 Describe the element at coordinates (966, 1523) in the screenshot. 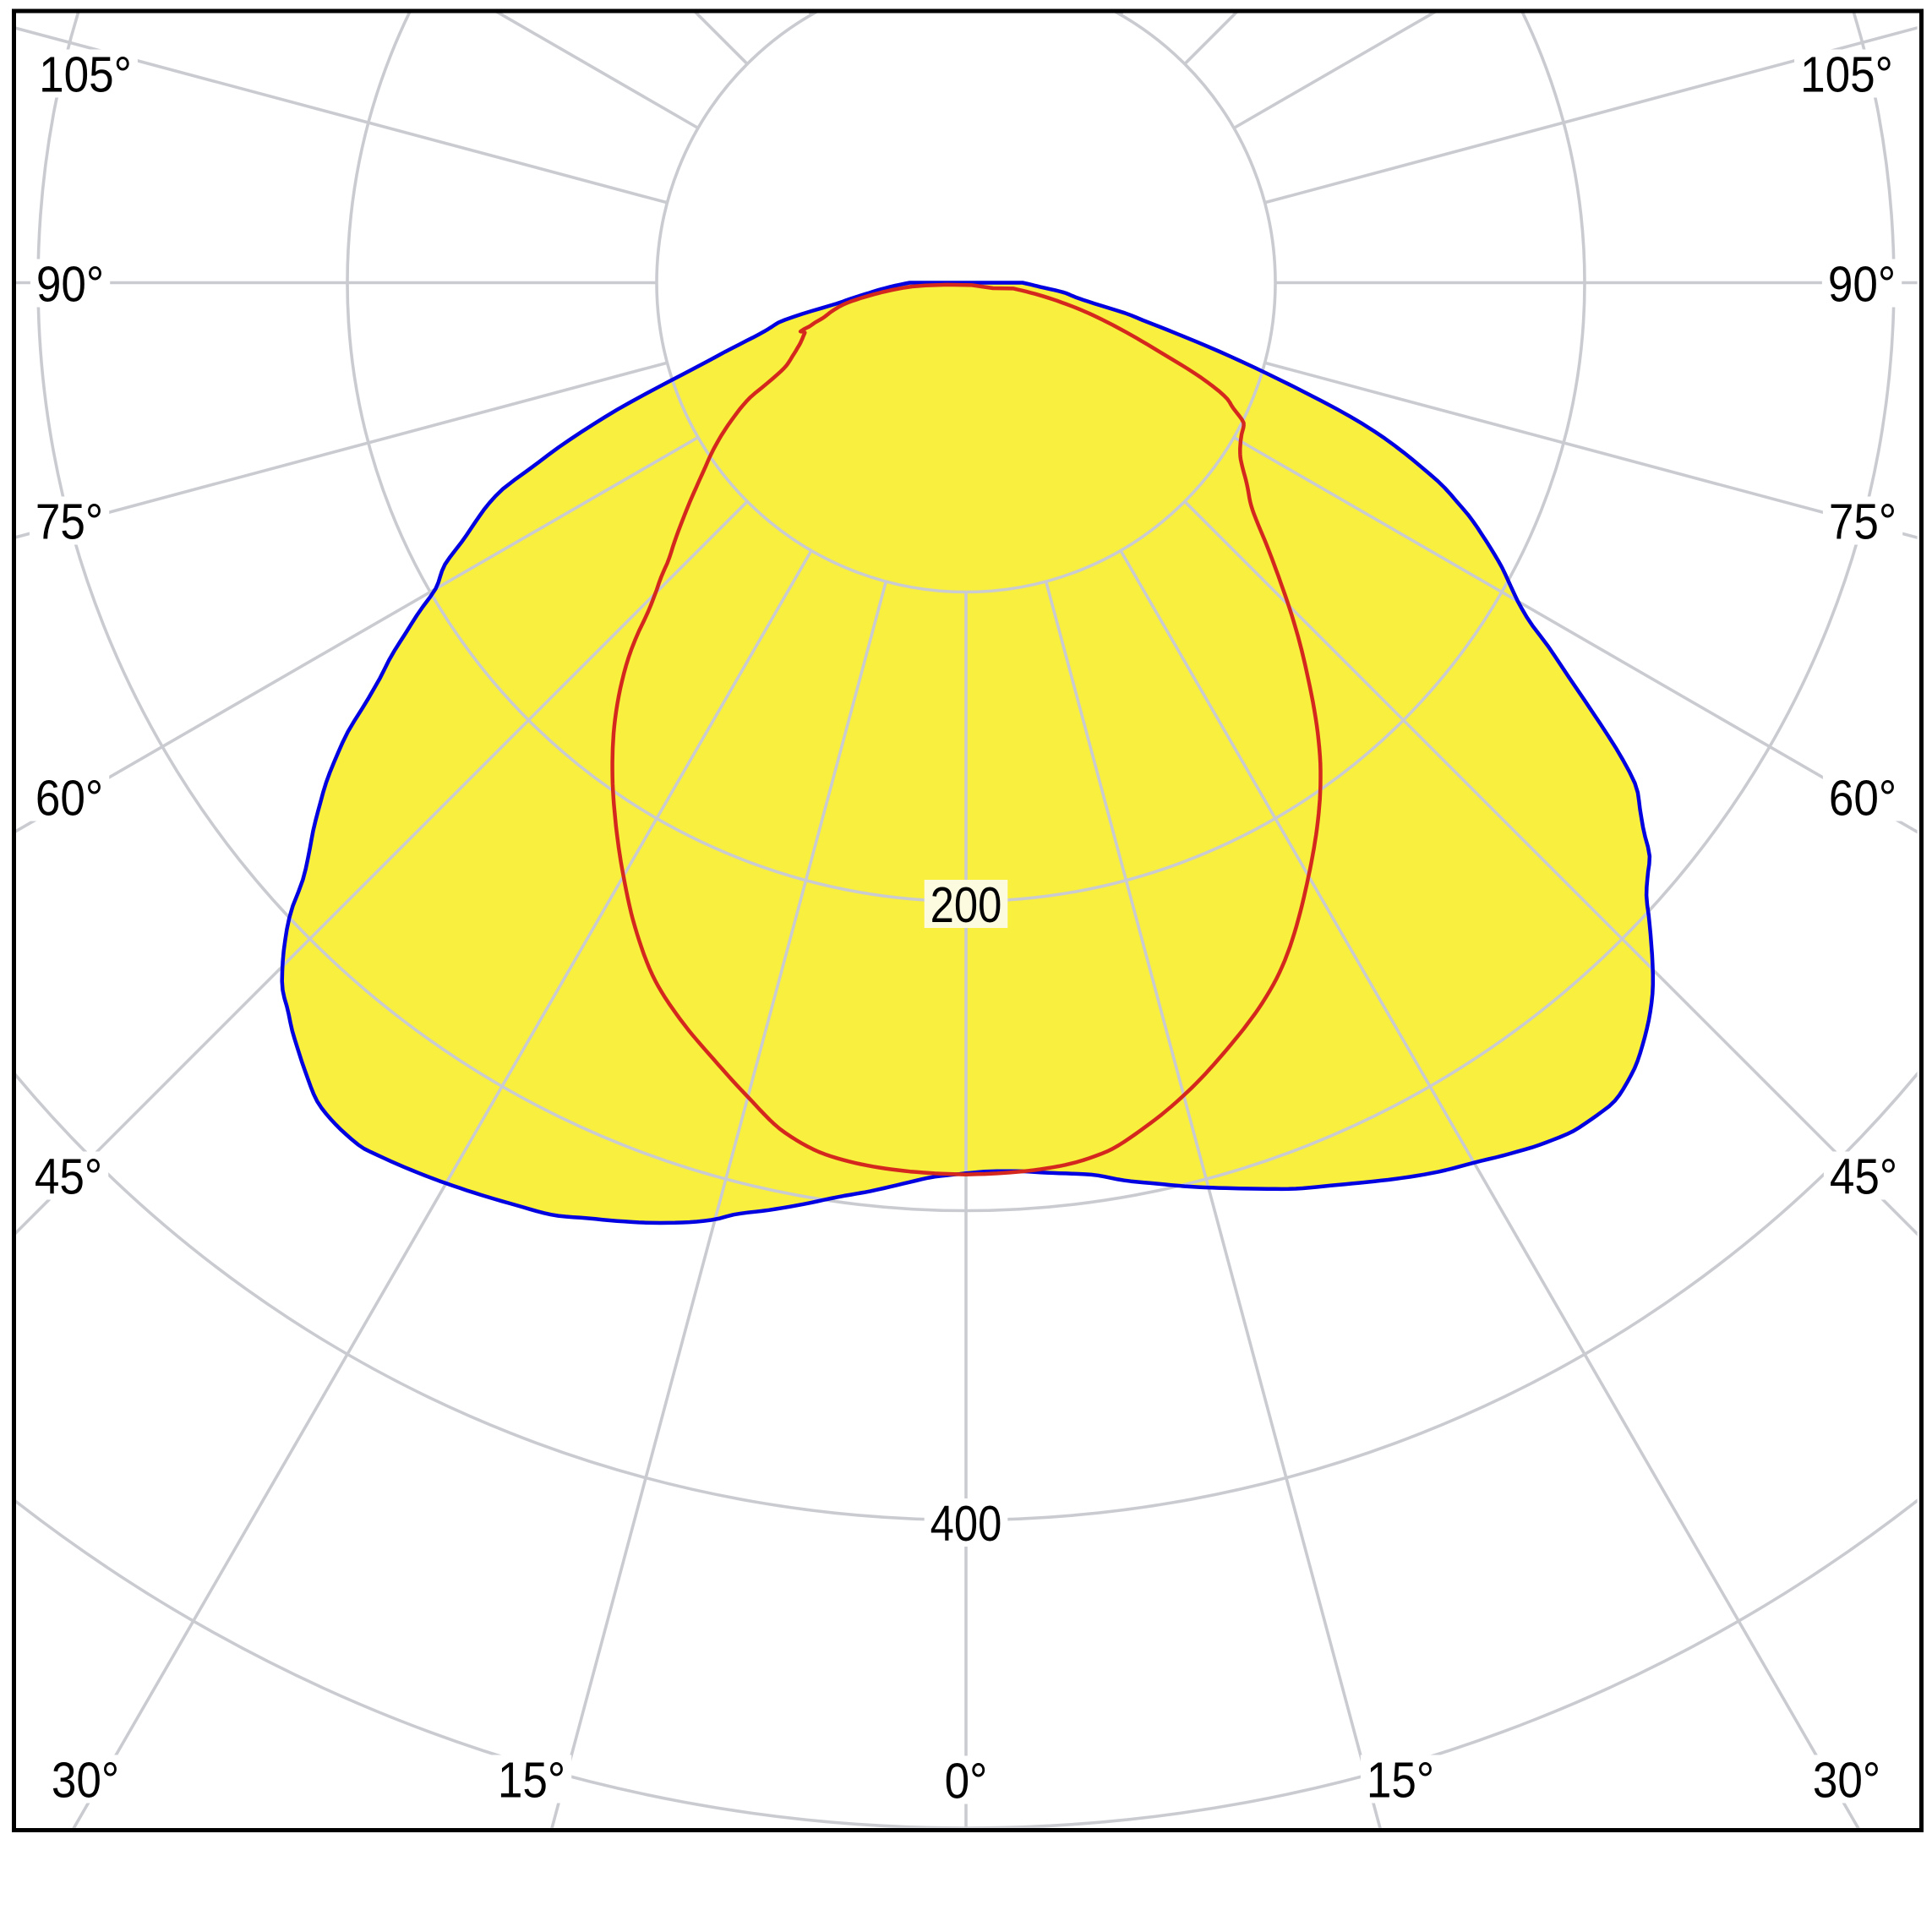

I see `svg-text: 400` at that location.